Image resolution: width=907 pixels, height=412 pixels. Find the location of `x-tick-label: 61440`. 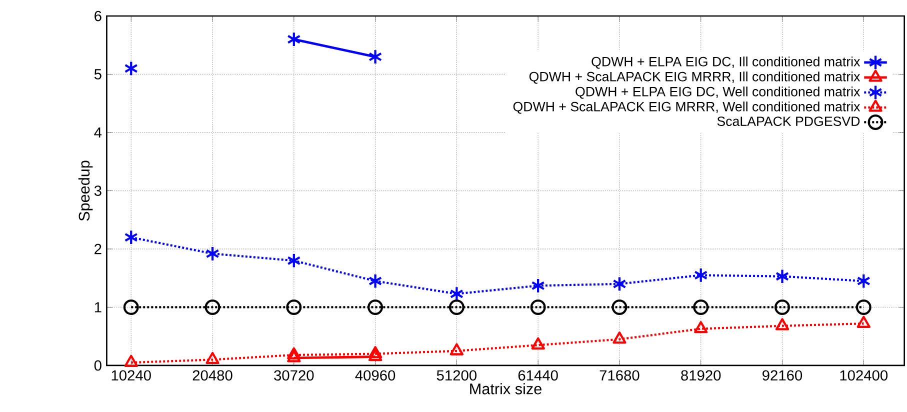

x-tick-label: 61440 is located at coordinates (538, 375).